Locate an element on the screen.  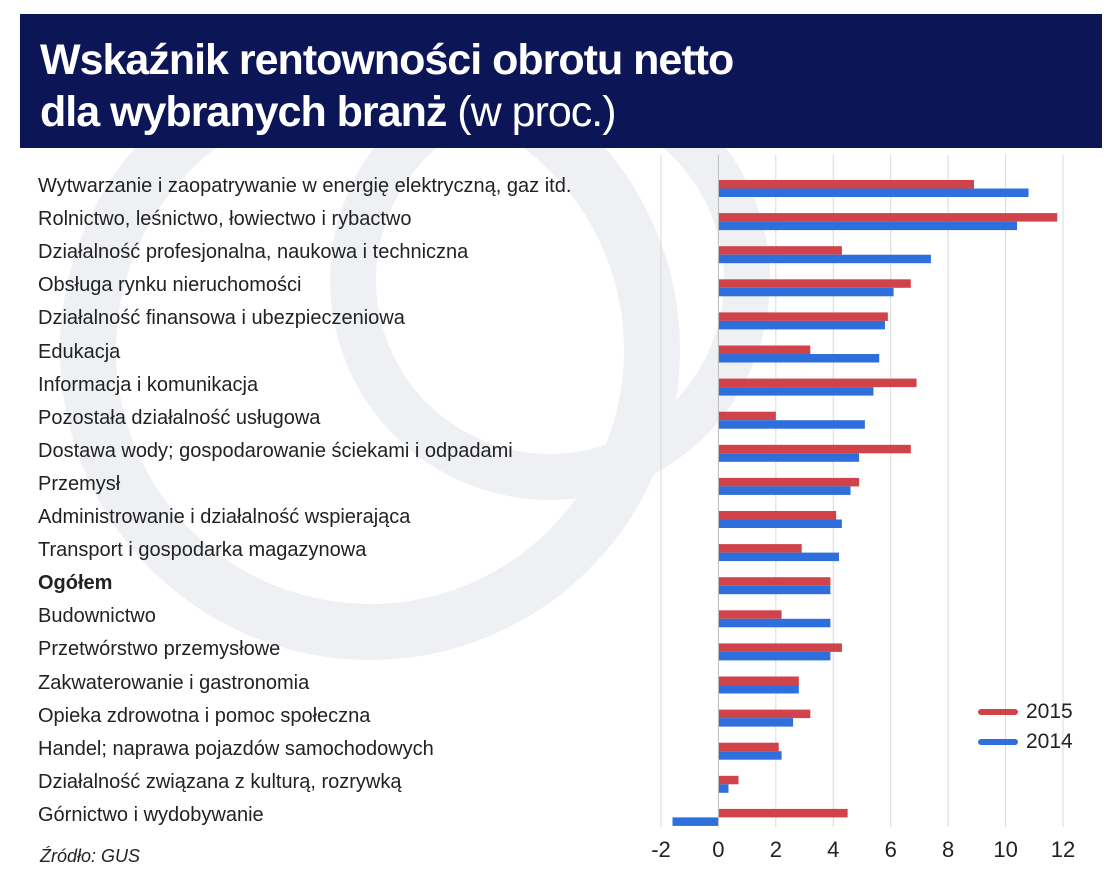
category-label: Informacja i komunikacja is located at coordinates (148, 384).